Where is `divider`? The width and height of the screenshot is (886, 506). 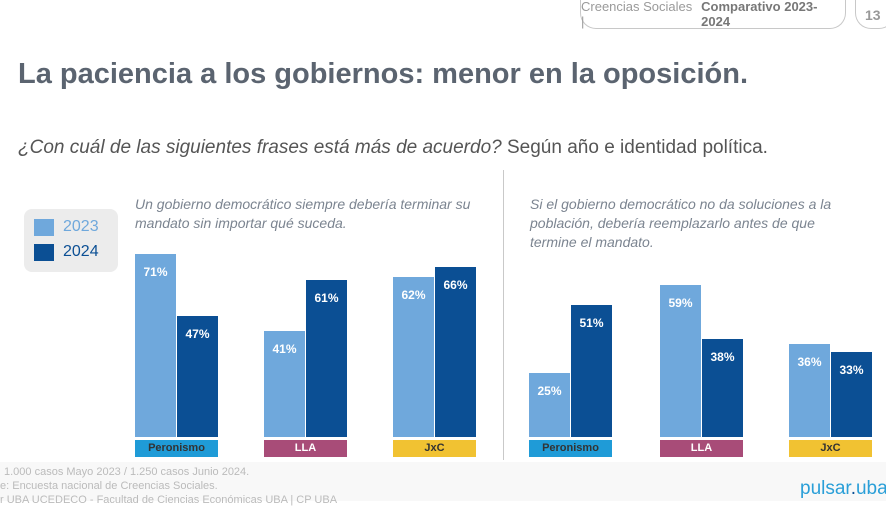 divider is located at coordinates (503, 315).